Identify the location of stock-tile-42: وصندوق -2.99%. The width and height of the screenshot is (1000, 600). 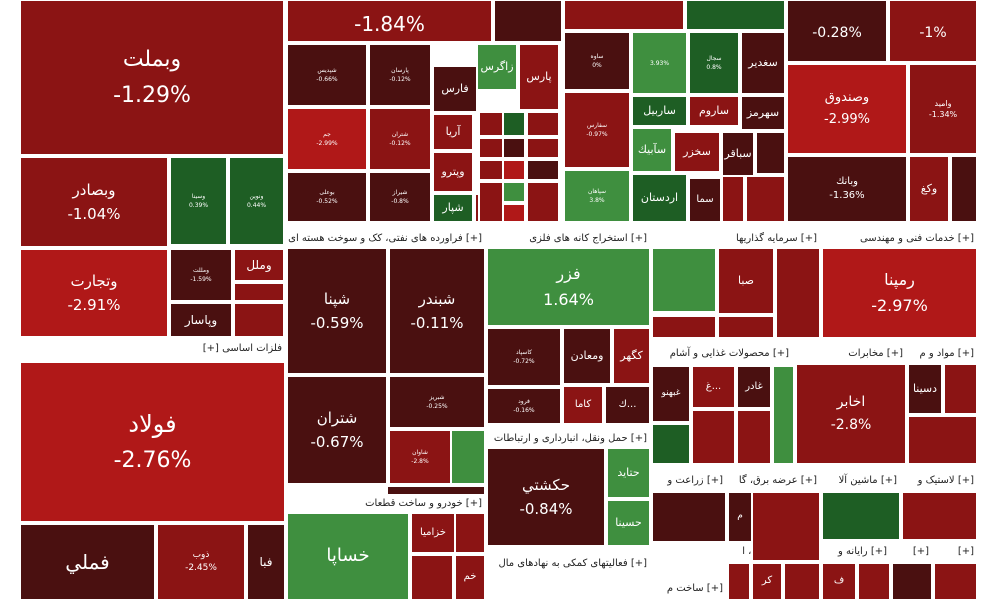
(847, 109).